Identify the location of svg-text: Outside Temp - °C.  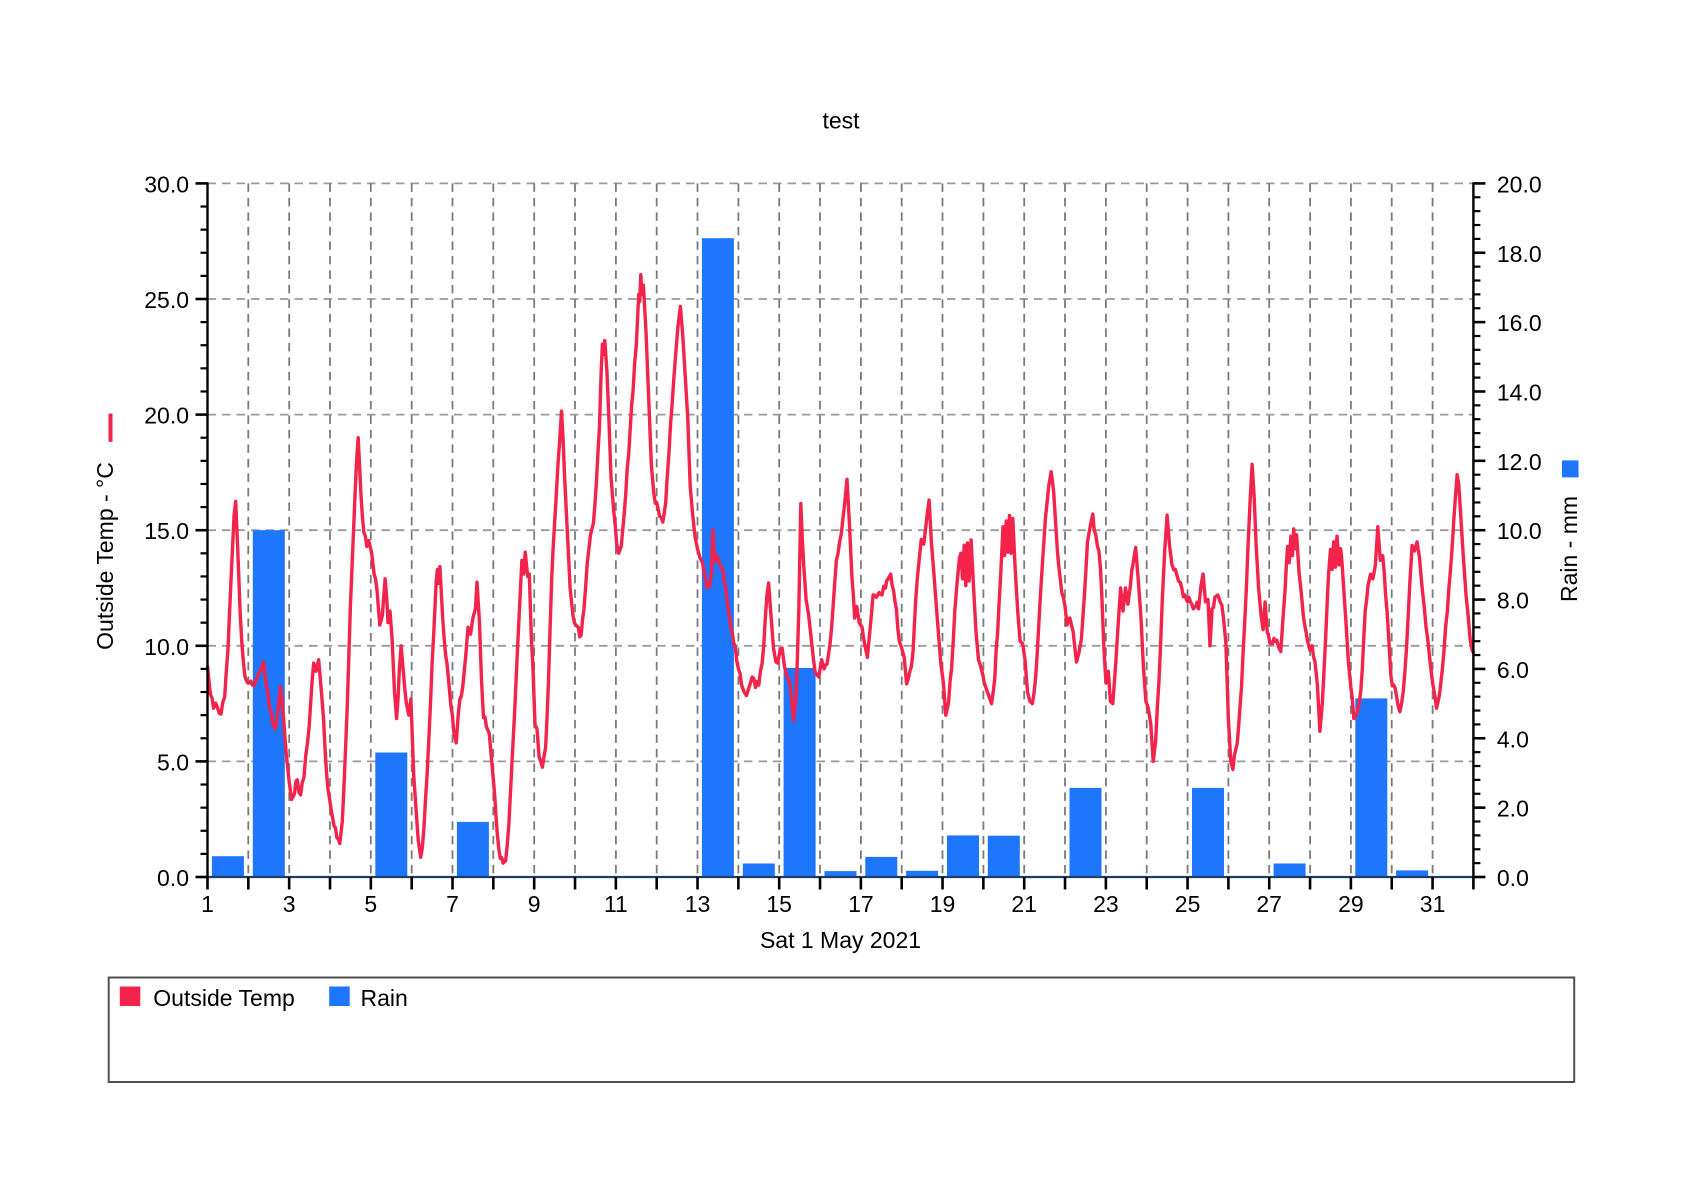
(105, 556).